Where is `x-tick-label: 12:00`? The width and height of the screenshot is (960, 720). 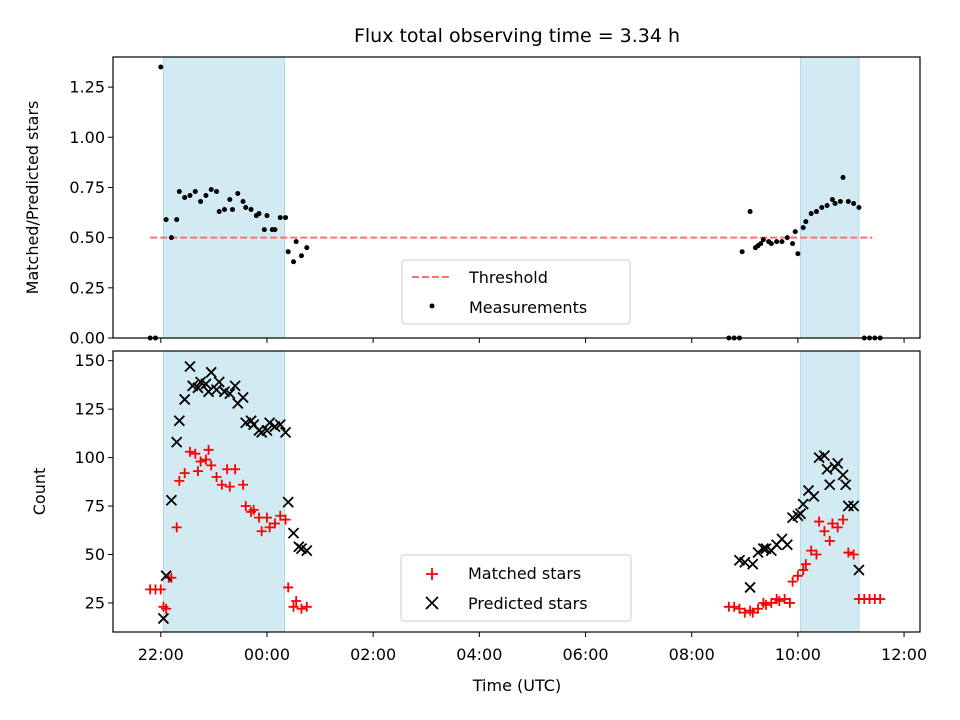
x-tick-label: 12:00 is located at coordinates (904, 654).